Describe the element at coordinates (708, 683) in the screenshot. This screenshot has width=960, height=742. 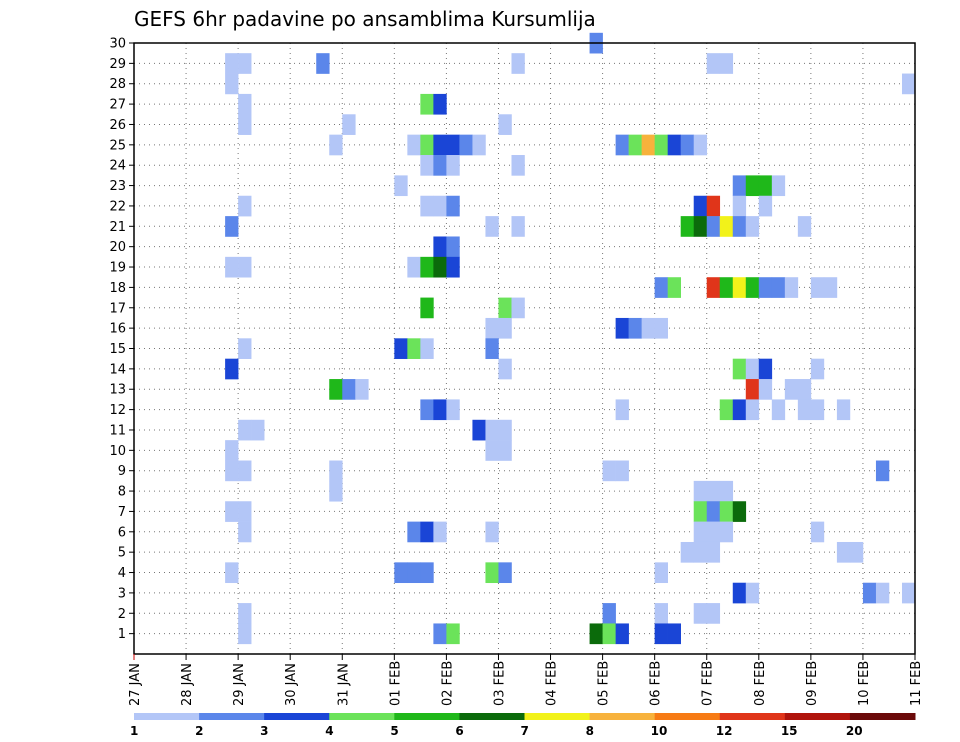
I see `x-tick-label: 07 FEB` at that location.